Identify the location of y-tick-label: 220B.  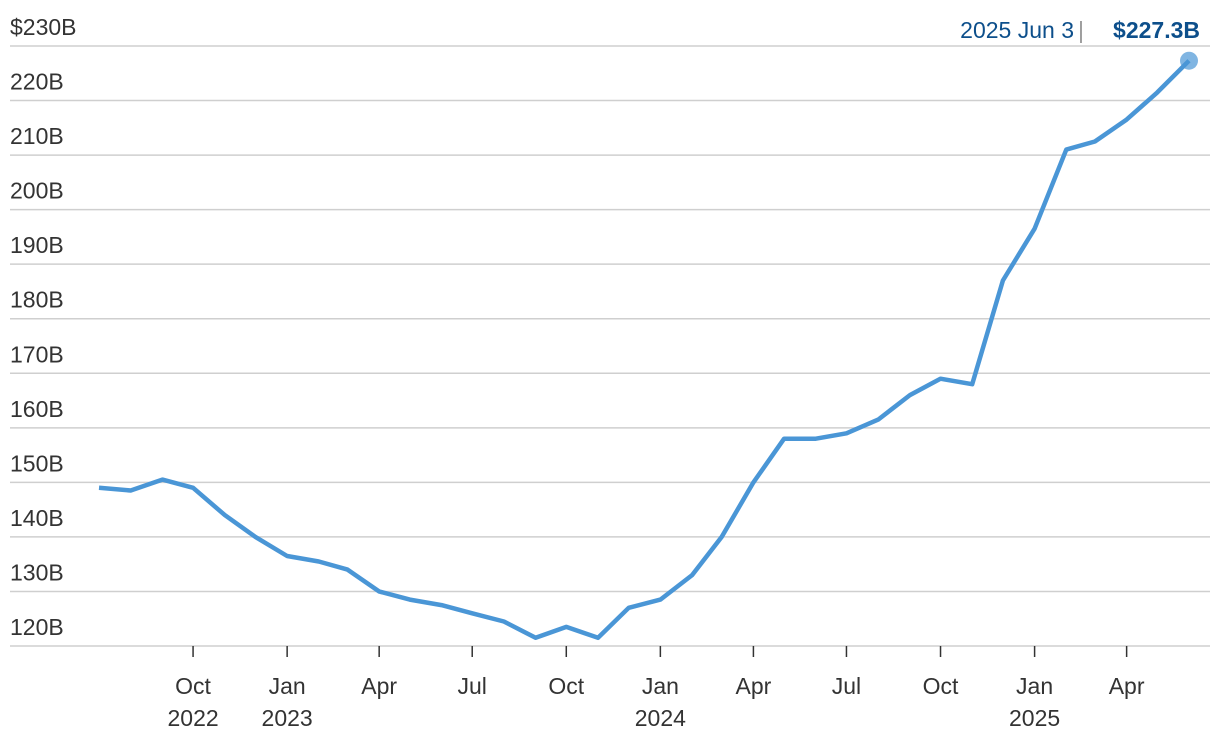
(37, 82).